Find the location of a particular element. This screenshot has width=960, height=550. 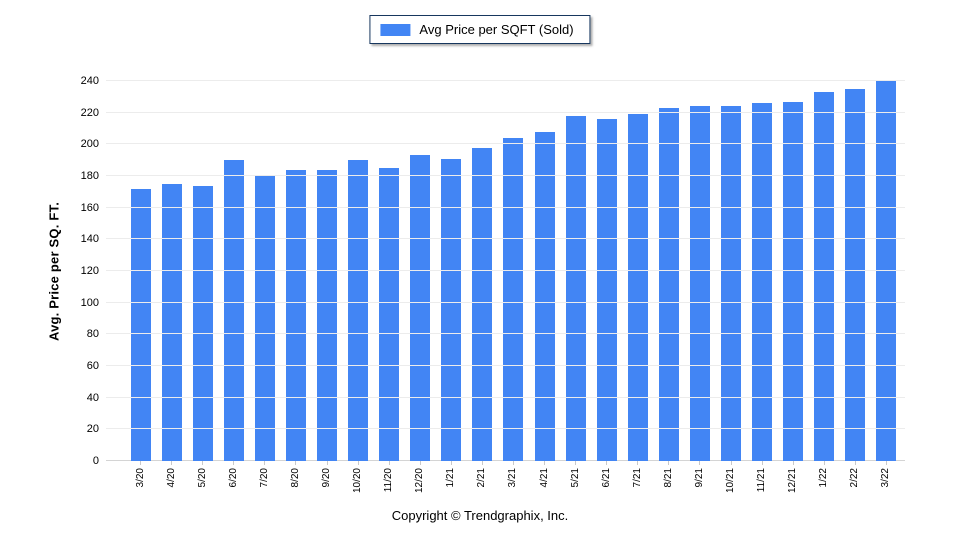

x-tick-label: 9/21 is located at coordinates (699, 478).